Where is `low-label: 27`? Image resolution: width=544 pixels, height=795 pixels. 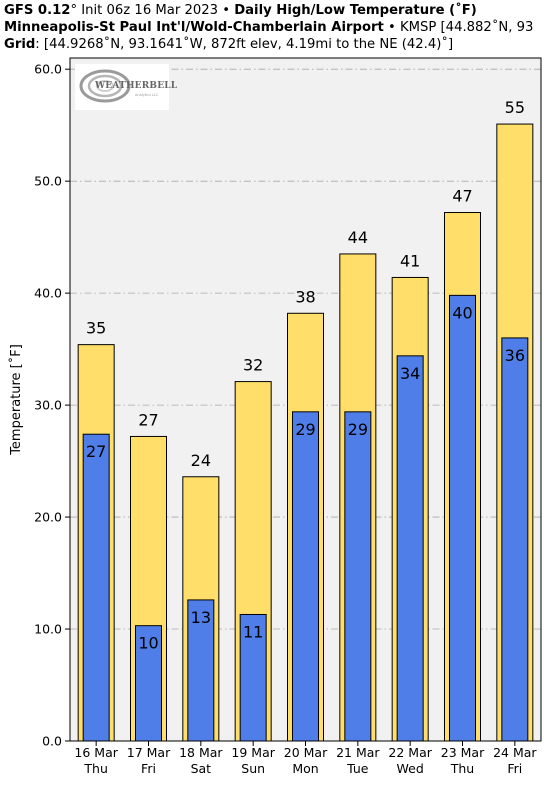 low-label: 27 is located at coordinates (96, 451).